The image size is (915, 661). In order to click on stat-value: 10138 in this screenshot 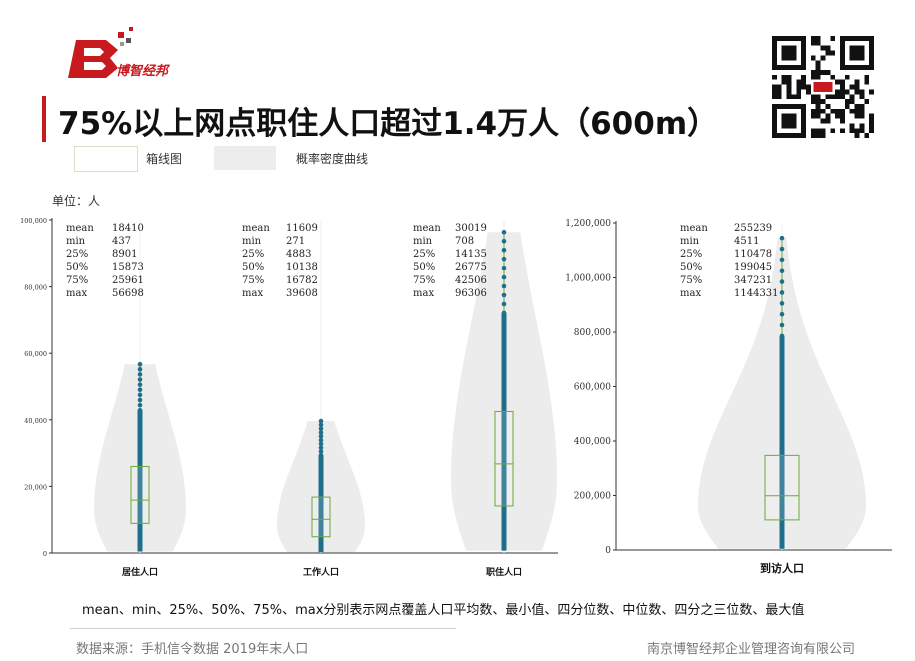, I will do `click(302, 267)`.